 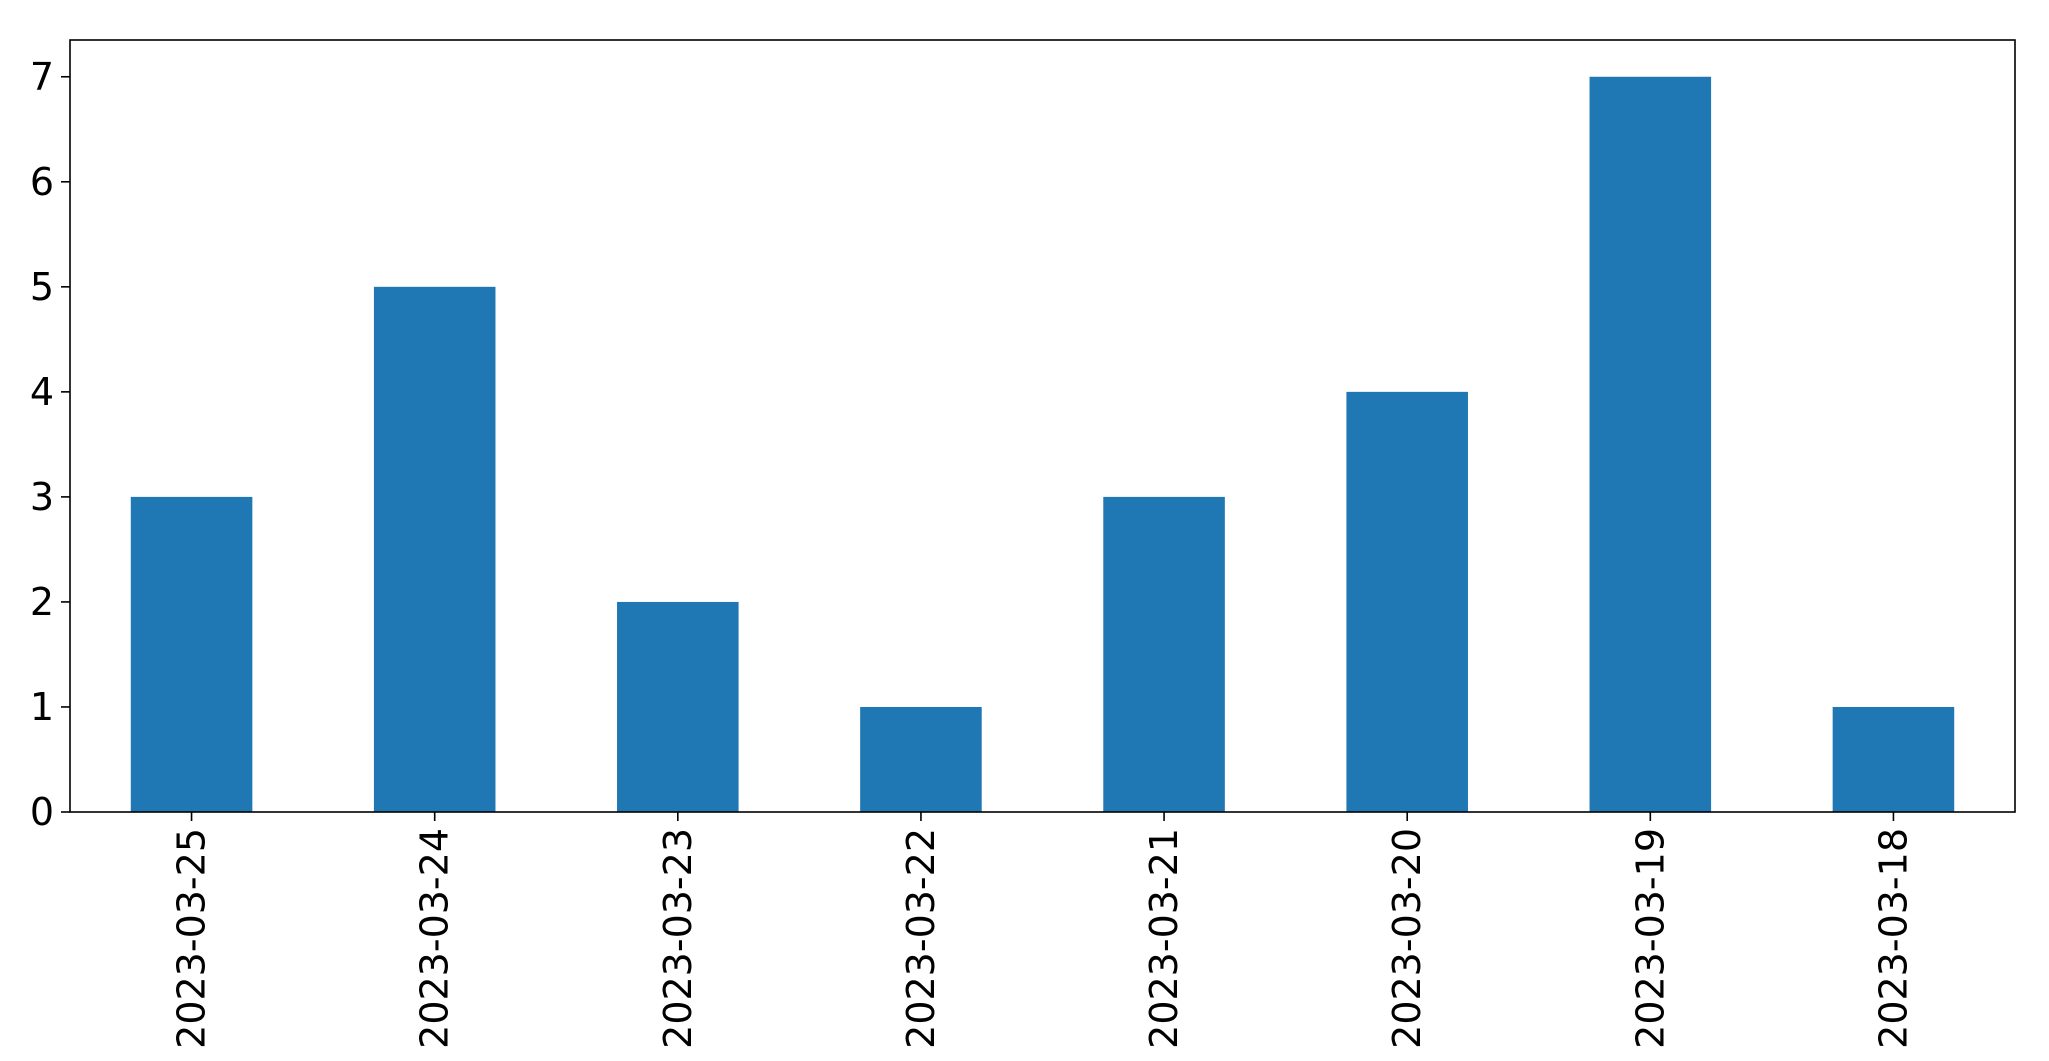 I want to click on x-tick-label: 2023-03-24, so click(x=435, y=938).